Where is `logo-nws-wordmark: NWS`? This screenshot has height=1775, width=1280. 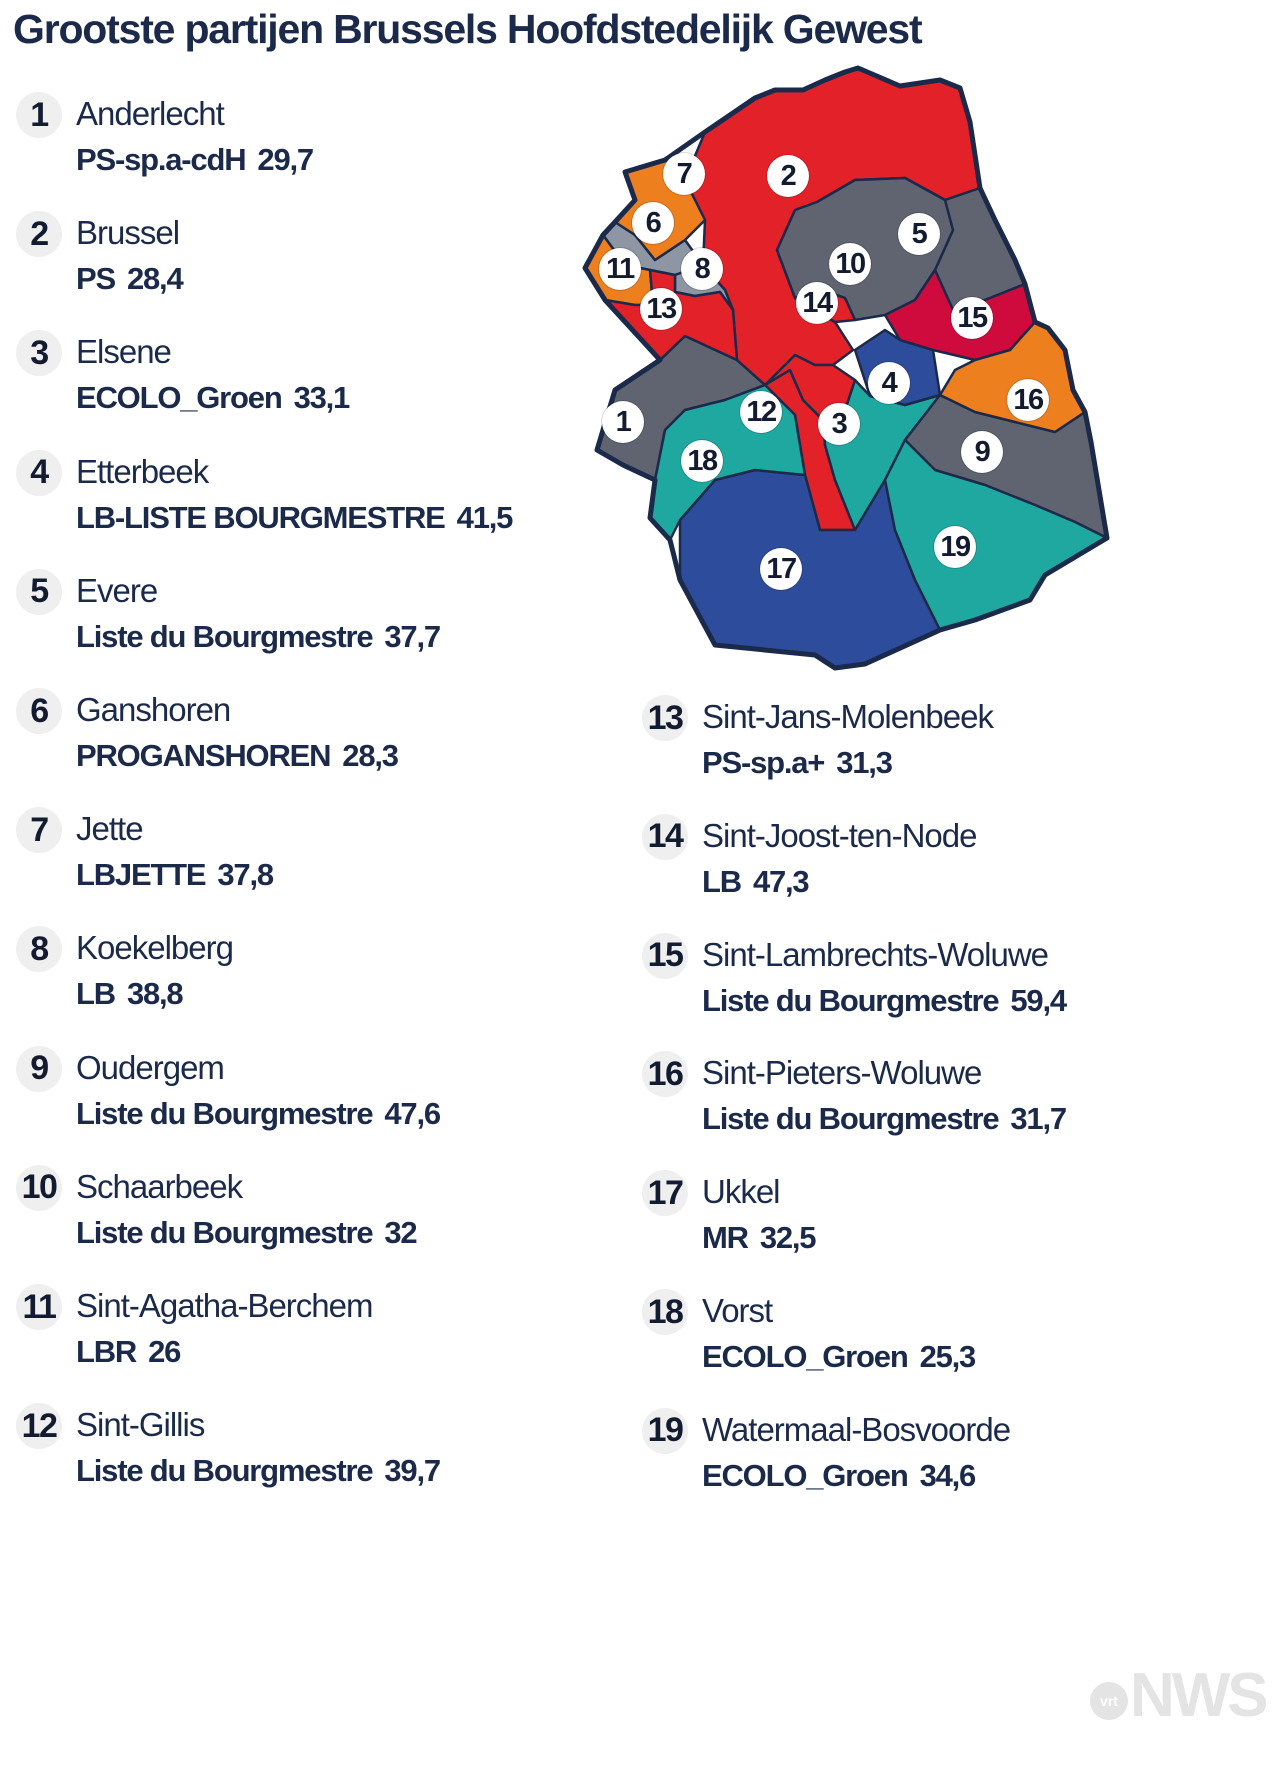 logo-nws-wordmark: NWS is located at coordinates (1199, 1695).